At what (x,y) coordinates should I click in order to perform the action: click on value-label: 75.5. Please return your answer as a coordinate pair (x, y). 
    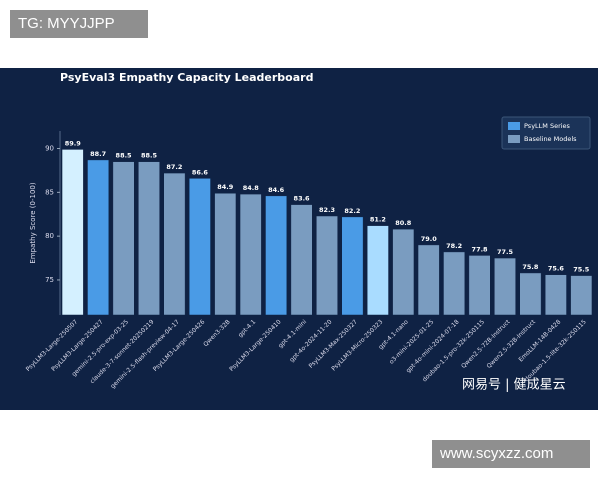
    Looking at the image, I should click on (581, 270).